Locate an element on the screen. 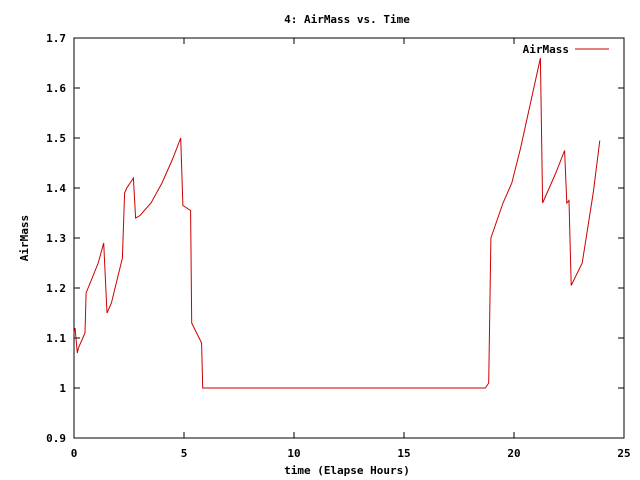  y-tick-label: 1.6 is located at coordinates (56, 88).